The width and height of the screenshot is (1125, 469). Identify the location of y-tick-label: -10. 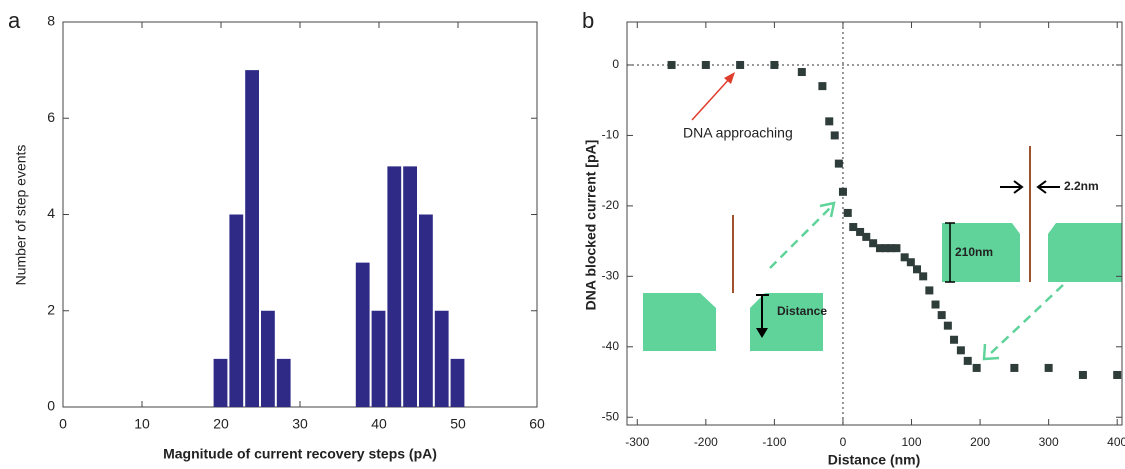
(611, 135).